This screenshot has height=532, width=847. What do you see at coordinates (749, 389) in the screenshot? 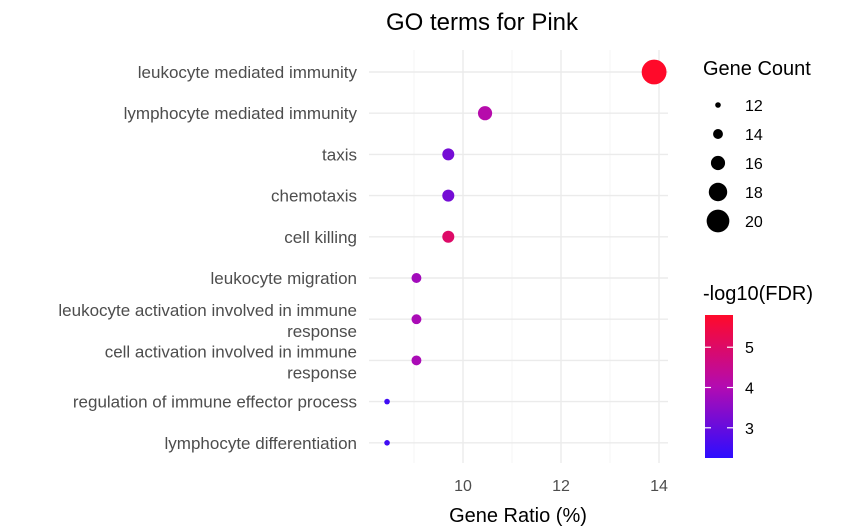
I see `color-legend-label: 4` at bounding box center [749, 389].